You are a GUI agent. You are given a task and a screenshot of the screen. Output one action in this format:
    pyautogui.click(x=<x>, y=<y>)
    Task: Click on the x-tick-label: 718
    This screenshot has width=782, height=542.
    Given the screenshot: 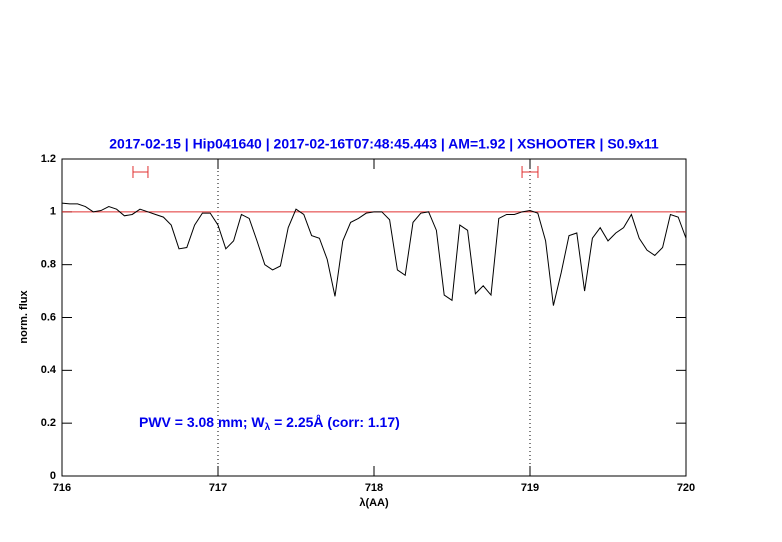 What is the action you would take?
    pyautogui.click(x=374, y=488)
    